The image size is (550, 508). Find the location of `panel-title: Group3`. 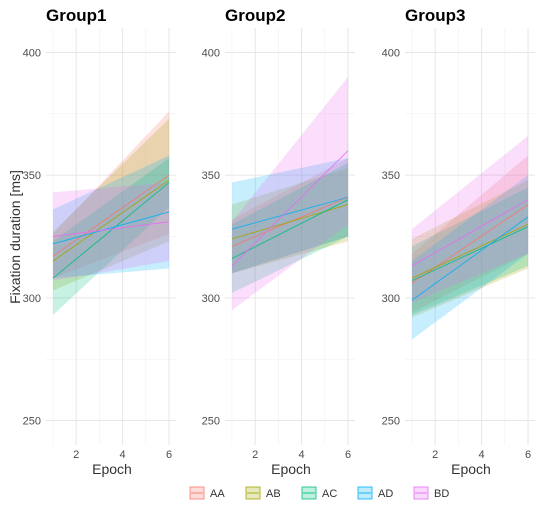

panel-title: Group3 is located at coordinates (435, 15).